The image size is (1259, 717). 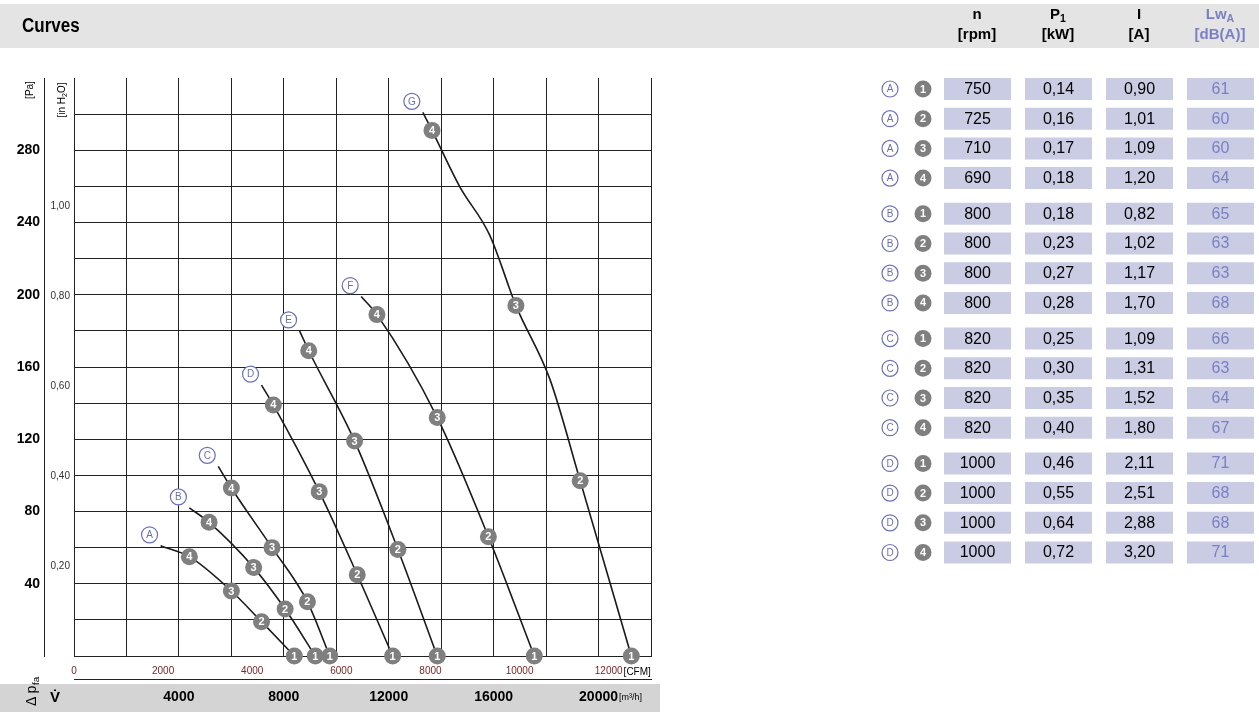 I want to click on data-label: 1,70, so click(x=1139, y=302).